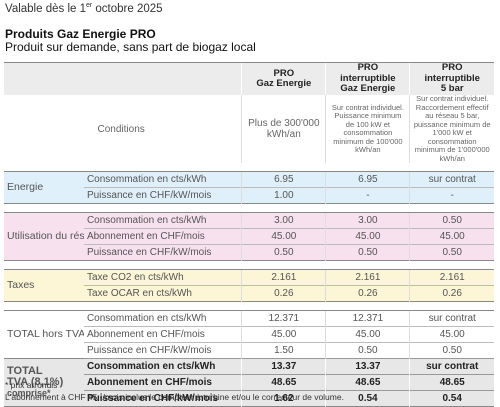 Image resolution: width=500 pixels, height=407 pixels. What do you see at coordinates (283, 195) in the screenshot?
I see `cell-value: 1.00` at bounding box center [283, 195].